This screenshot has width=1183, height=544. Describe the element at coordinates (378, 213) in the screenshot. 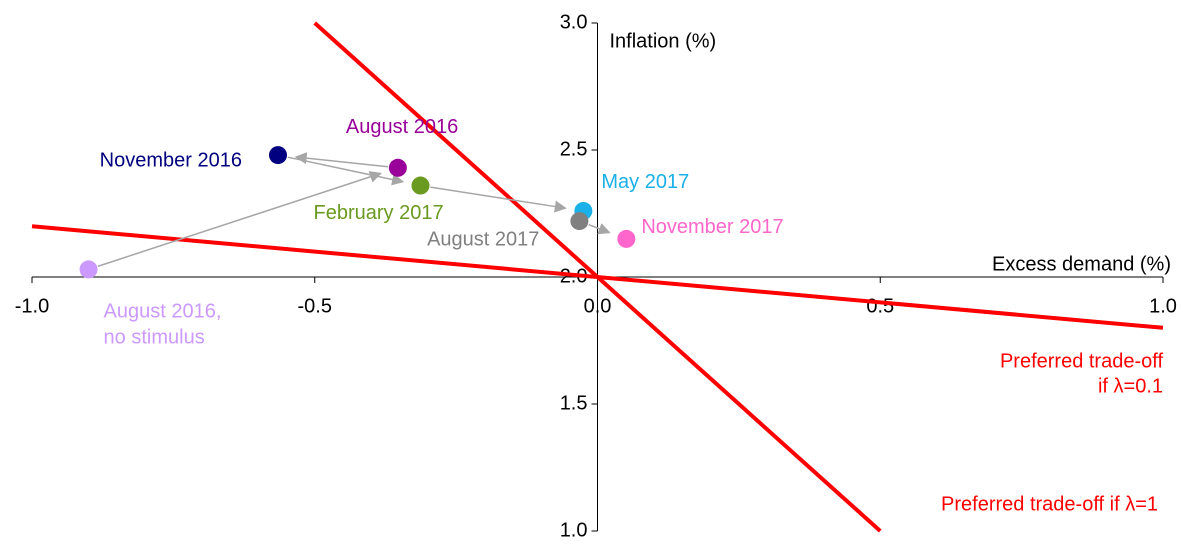

I see `point-label: February 2017` at that location.